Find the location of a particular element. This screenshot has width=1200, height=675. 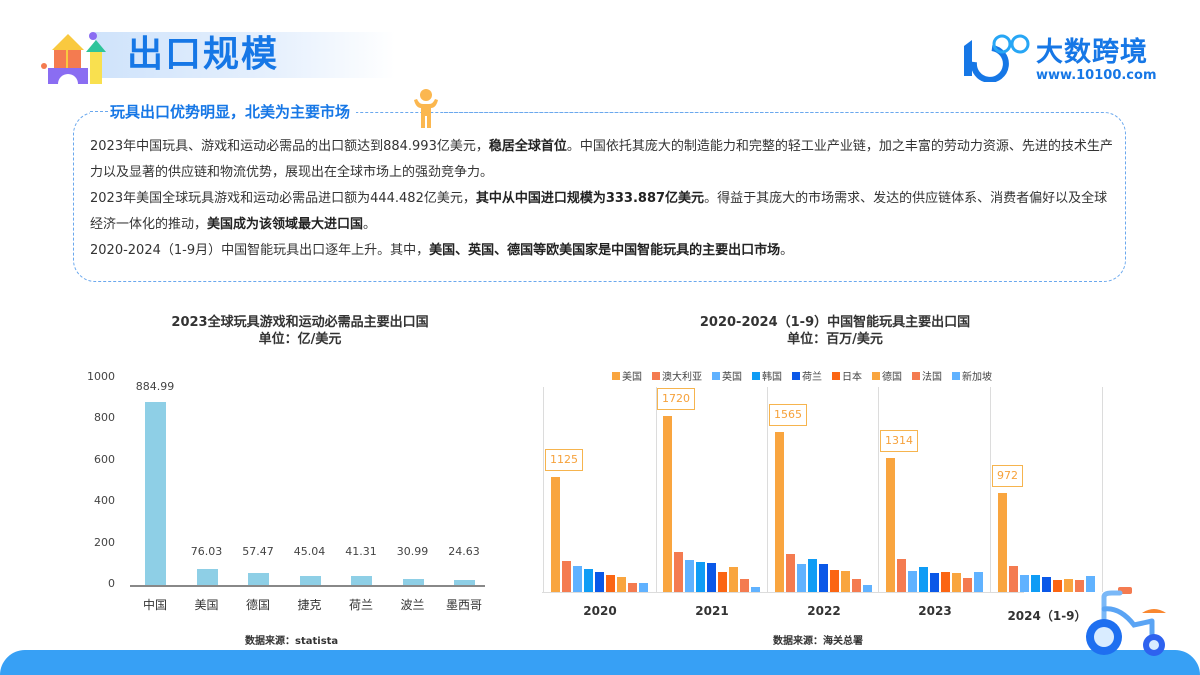

legend-label: 德国 is located at coordinates (892, 377).